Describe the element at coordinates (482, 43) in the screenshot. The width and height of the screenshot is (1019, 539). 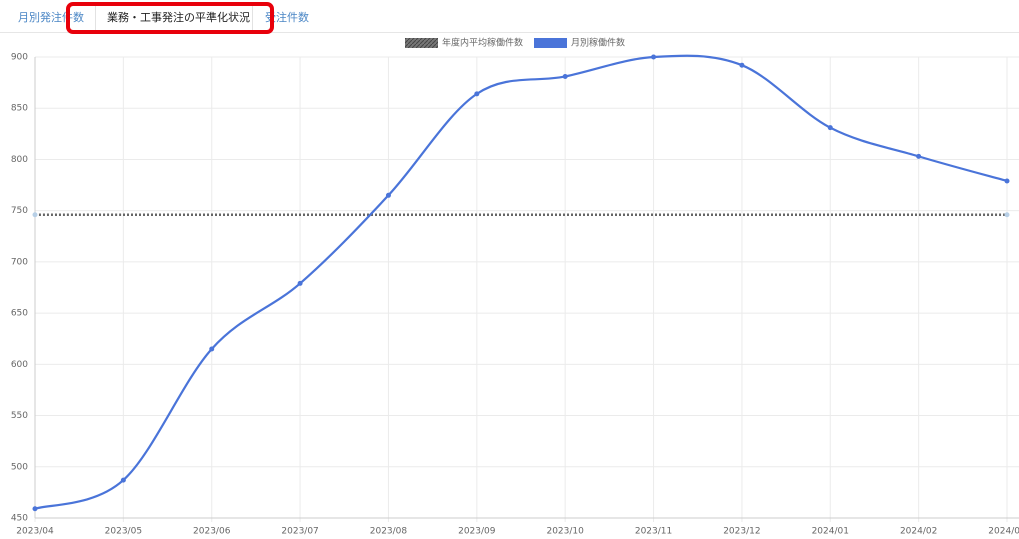
I see `legend-label: 年度内平均稼働件数` at that location.